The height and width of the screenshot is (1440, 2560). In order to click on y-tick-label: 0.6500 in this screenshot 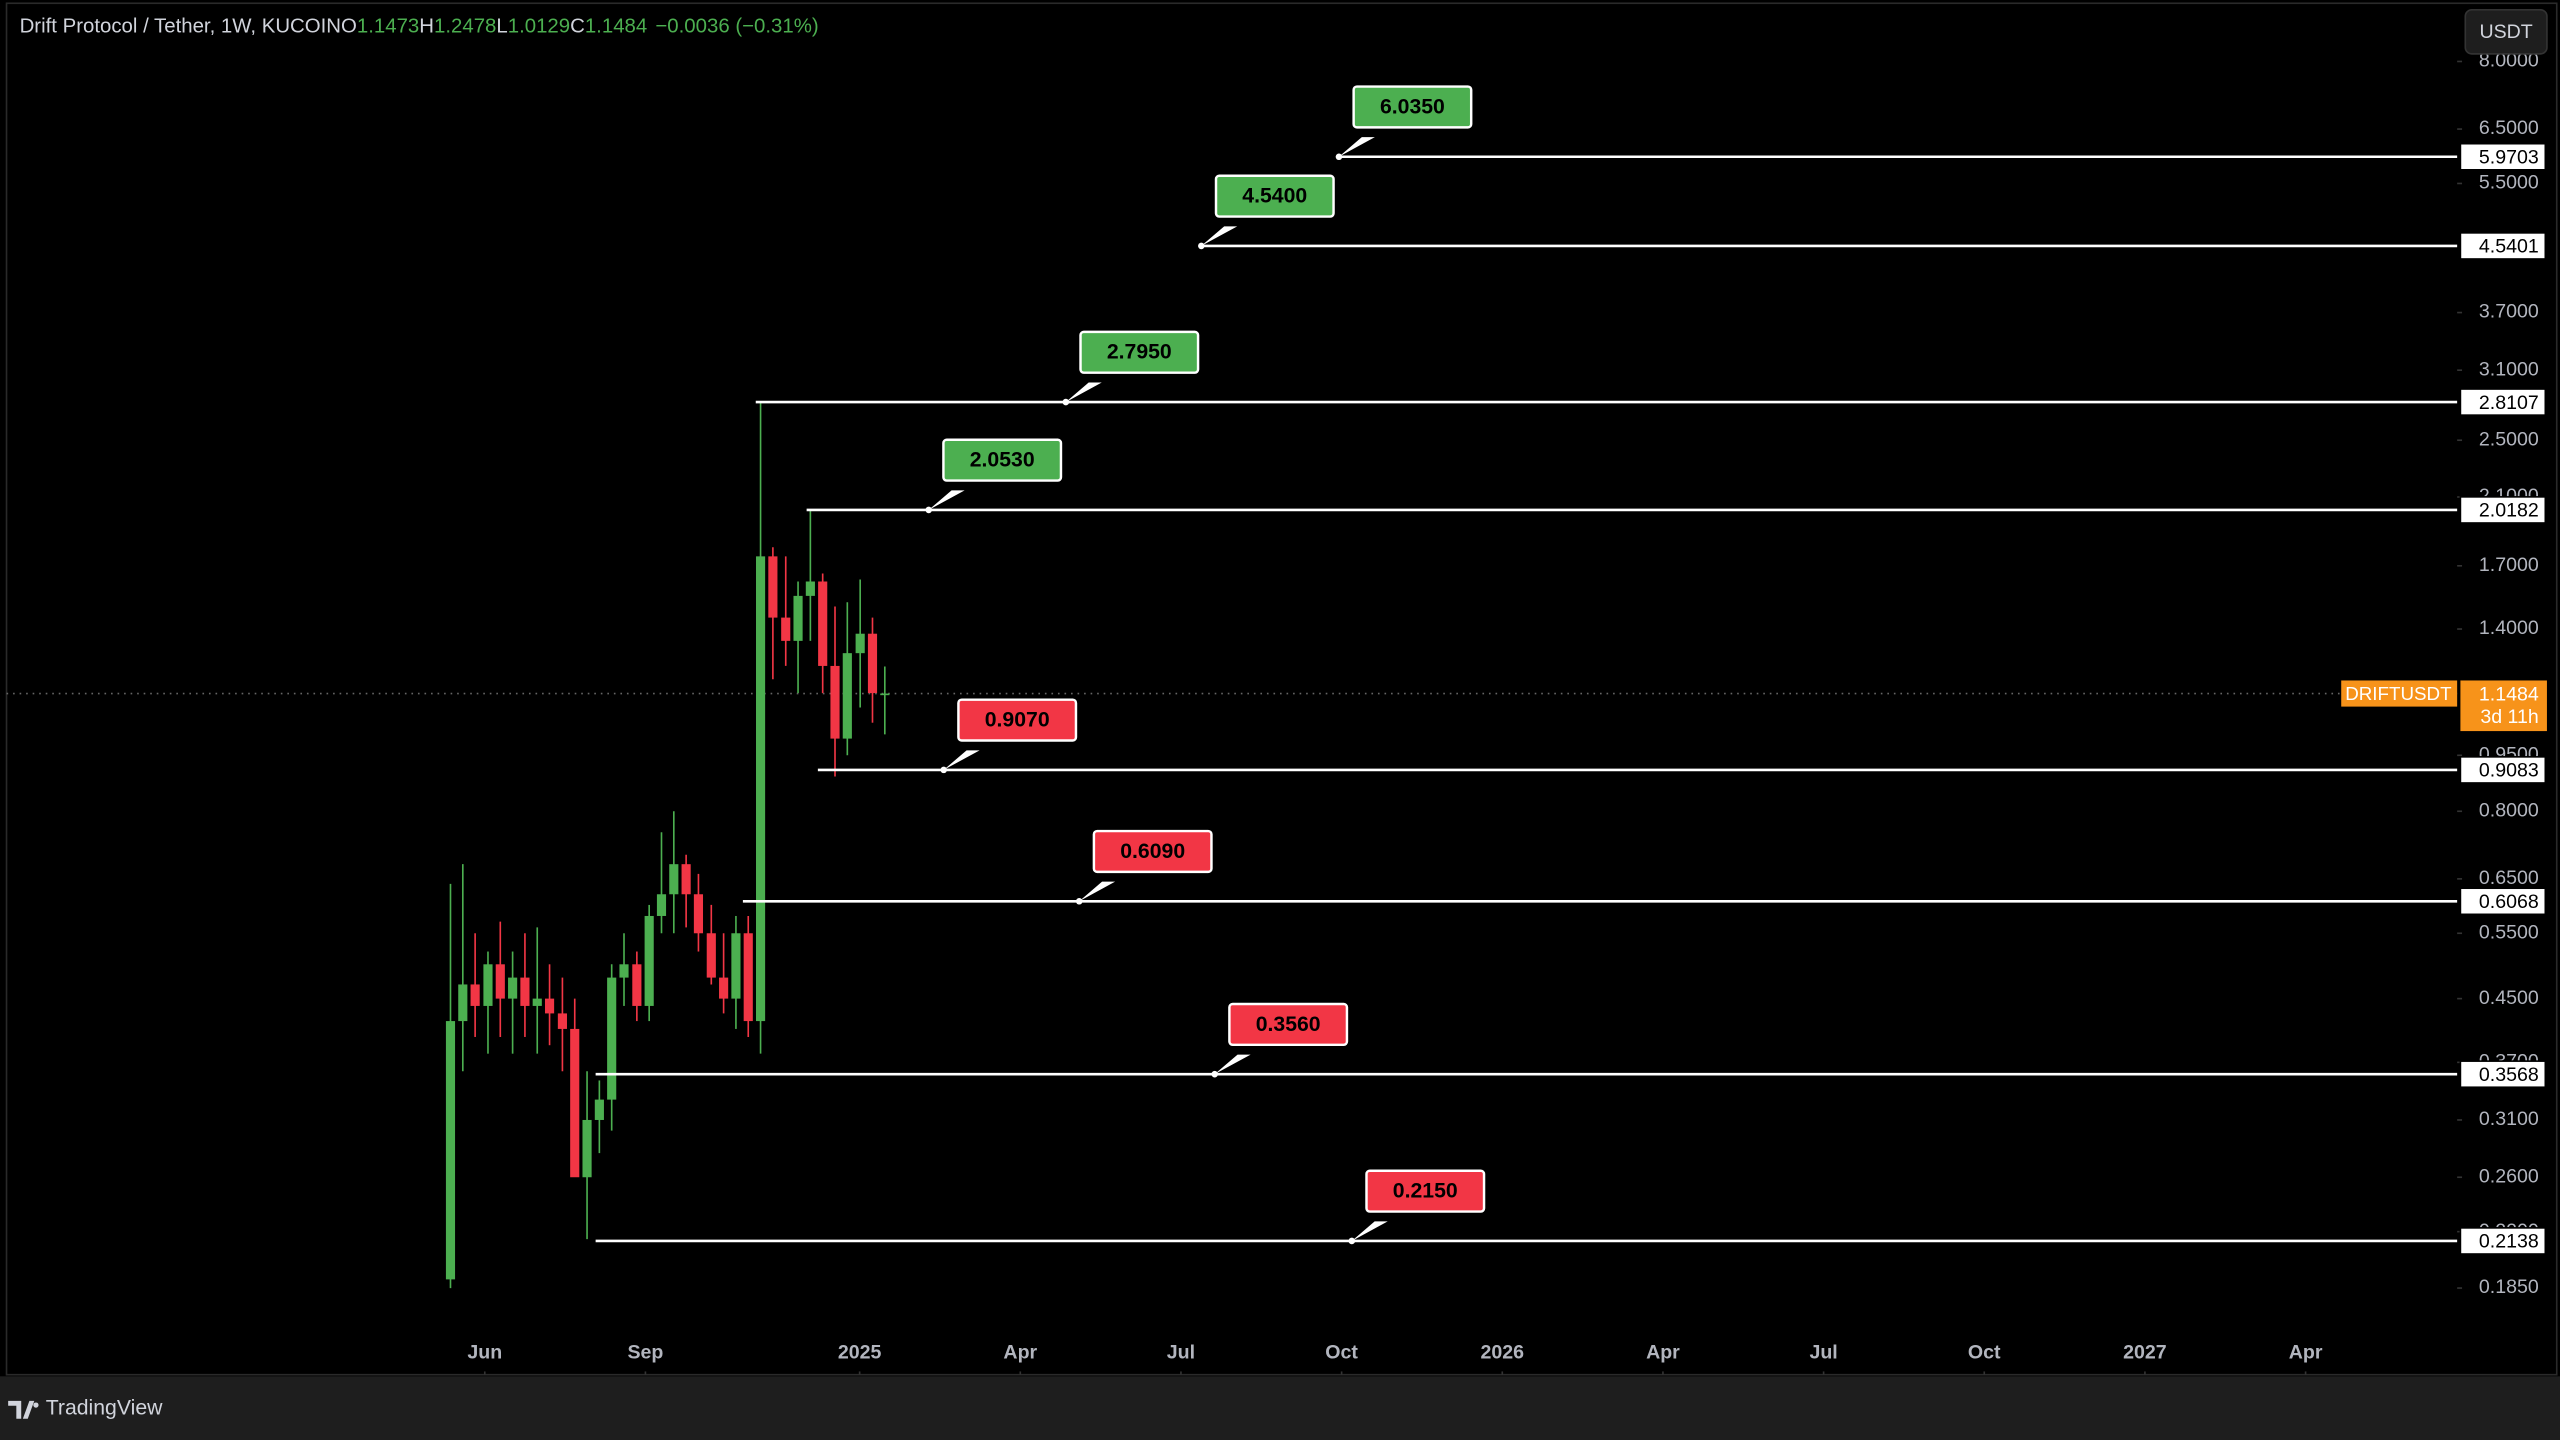, I will do `click(2509, 878)`.